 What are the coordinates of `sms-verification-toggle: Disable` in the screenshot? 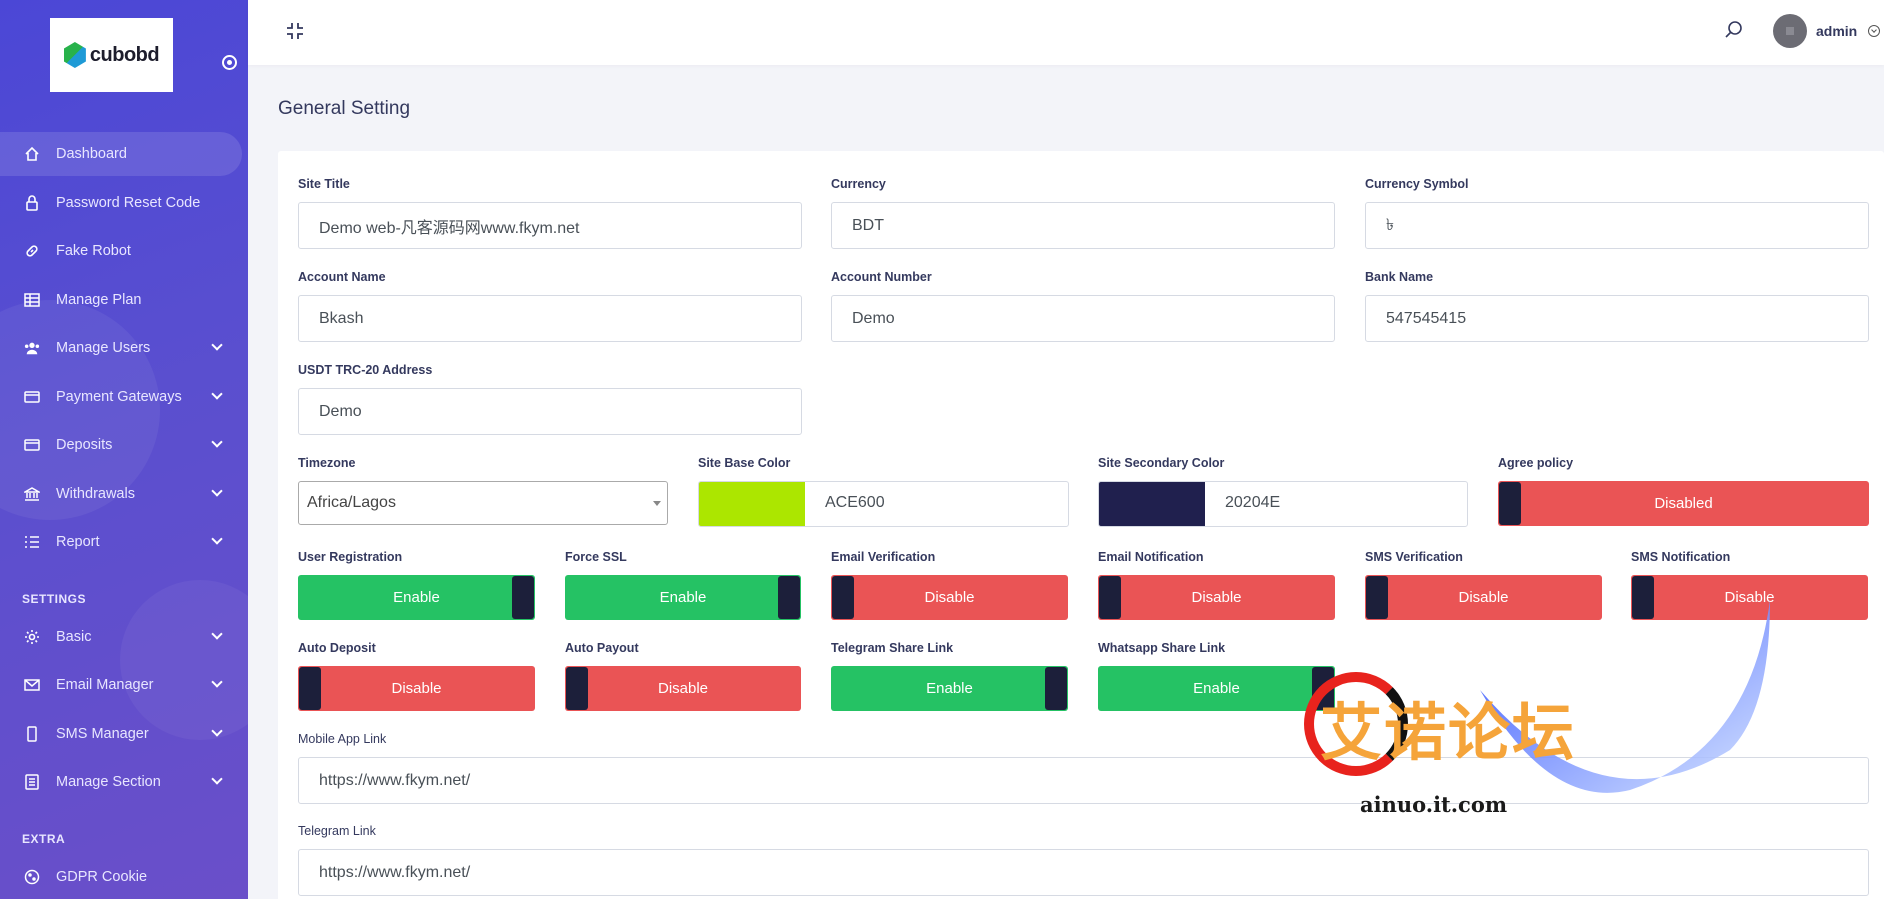 It's located at (1483, 597).